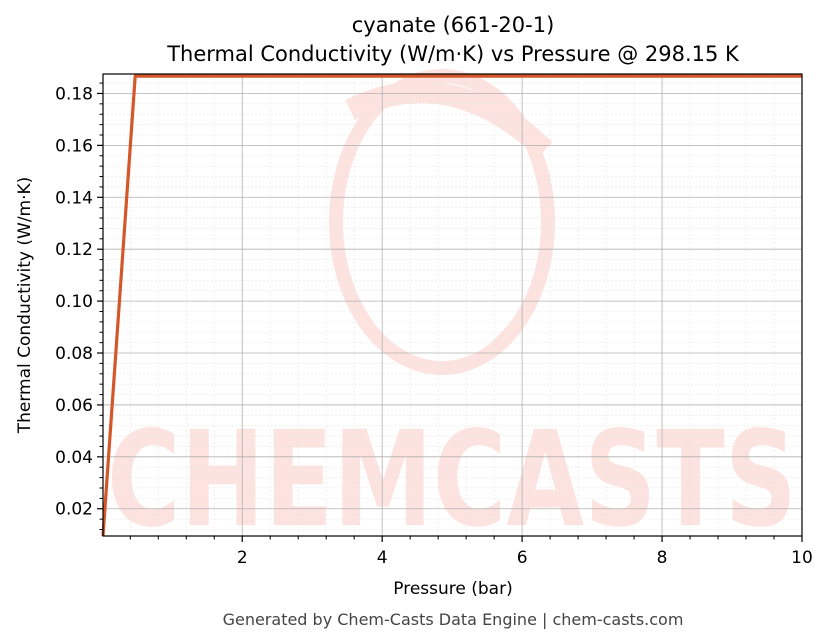  What do you see at coordinates (74, 510) in the screenshot?
I see `y-tick-label: 0.02` at bounding box center [74, 510].